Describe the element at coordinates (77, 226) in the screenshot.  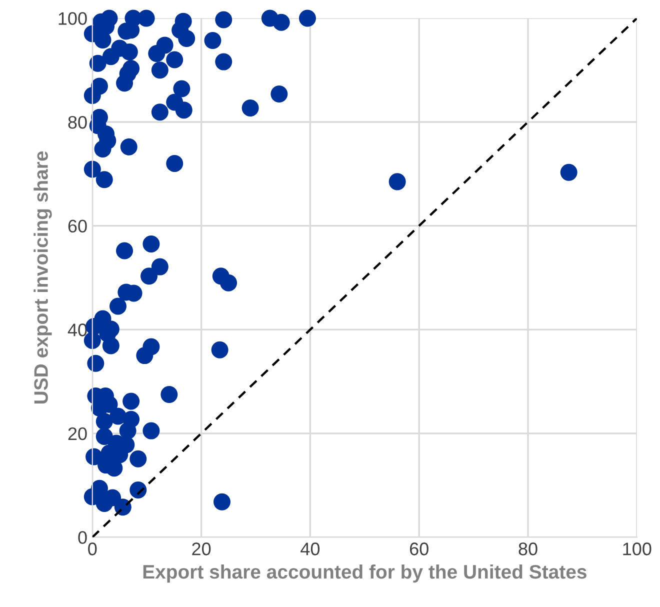
I see `y-tick-label: 60` at that location.